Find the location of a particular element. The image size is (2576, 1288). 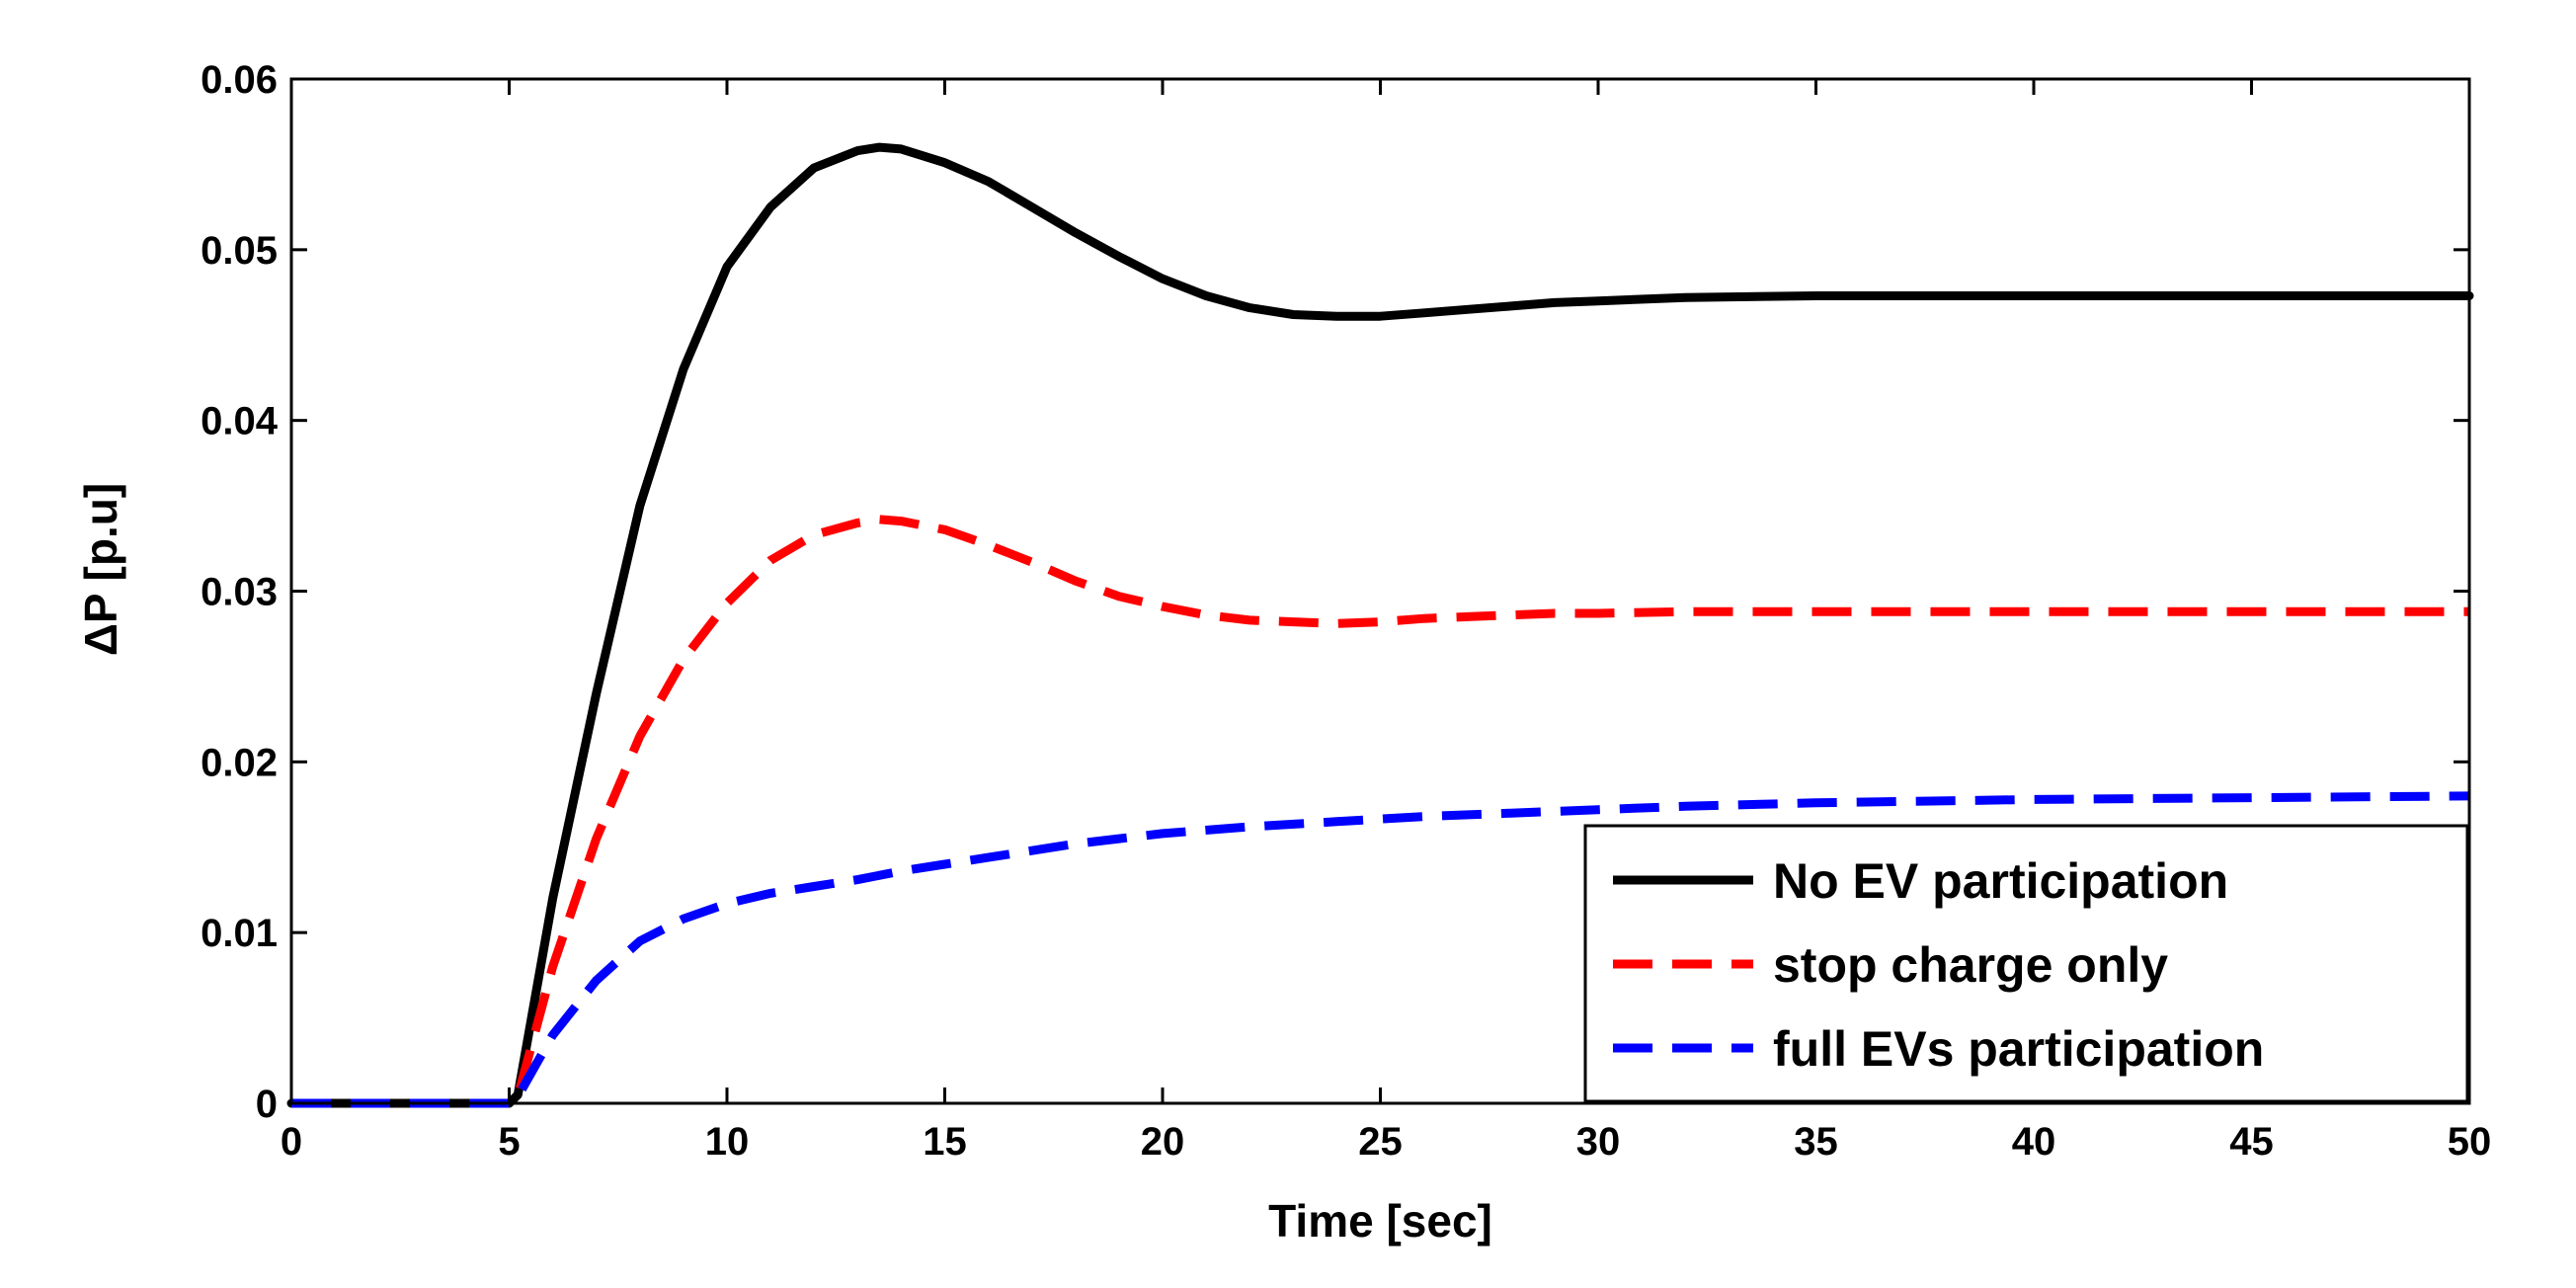

x-tick-label: 0 is located at coordinates (291, 1142).